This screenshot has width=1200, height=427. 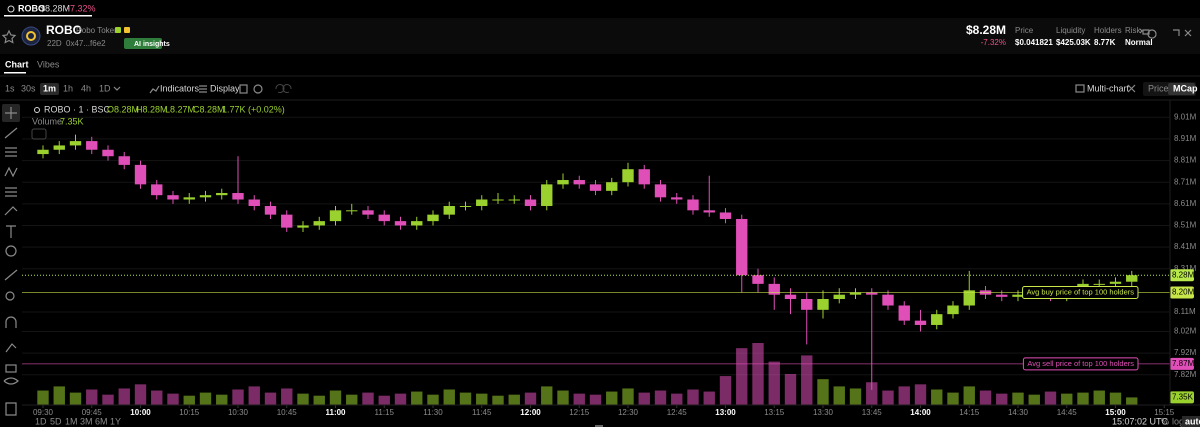 I want to click on header-icons, so click(x=1167, y=34).